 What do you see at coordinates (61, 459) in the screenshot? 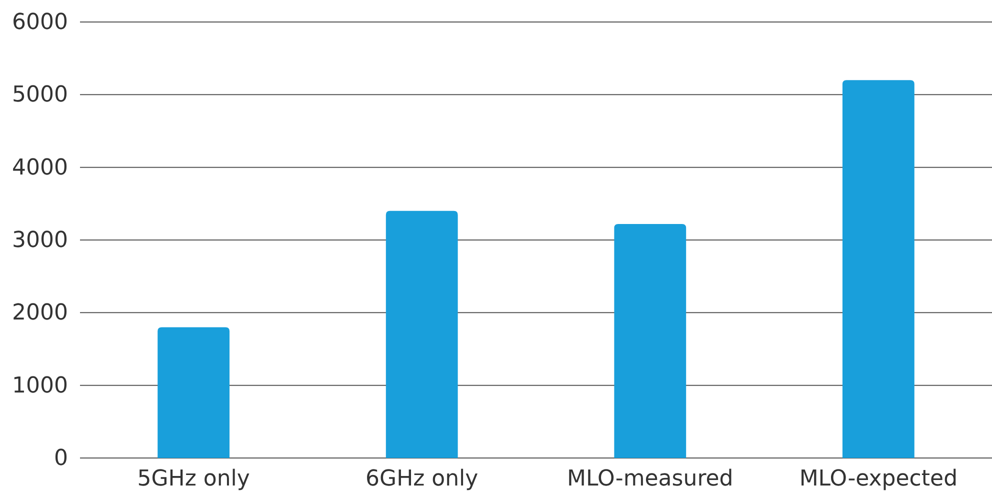
I see `y-tick-label: 0` at bounding box center [61, 459].